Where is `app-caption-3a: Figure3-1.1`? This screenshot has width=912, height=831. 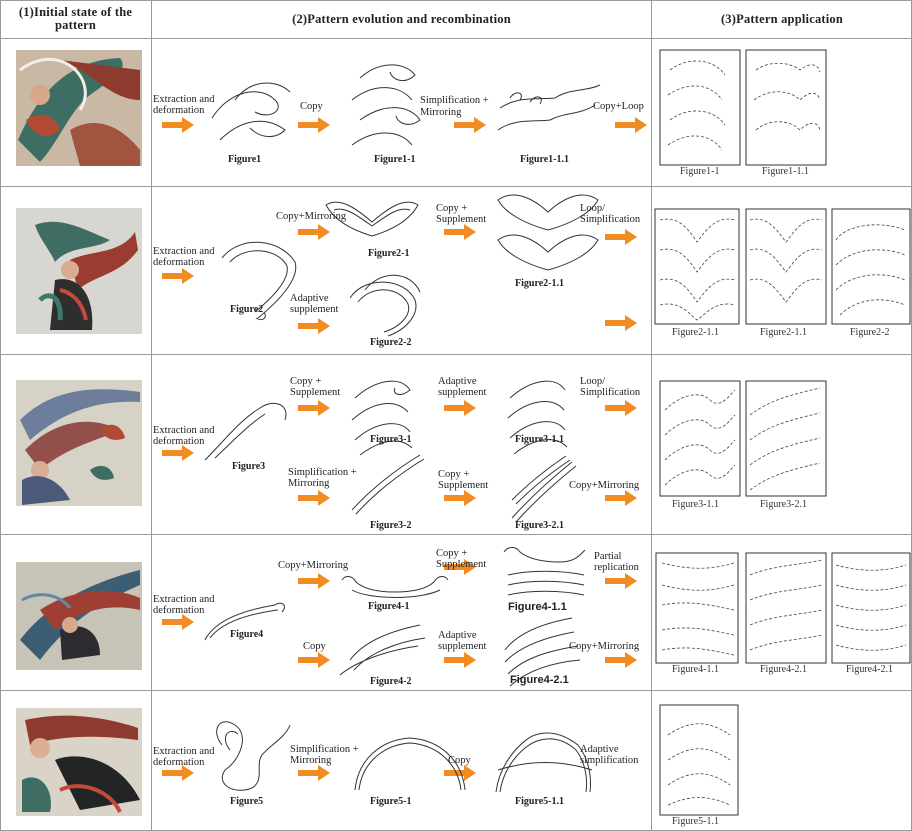 app-caption-3a: Figure3-1.1 is located at coordinates (695, 504).